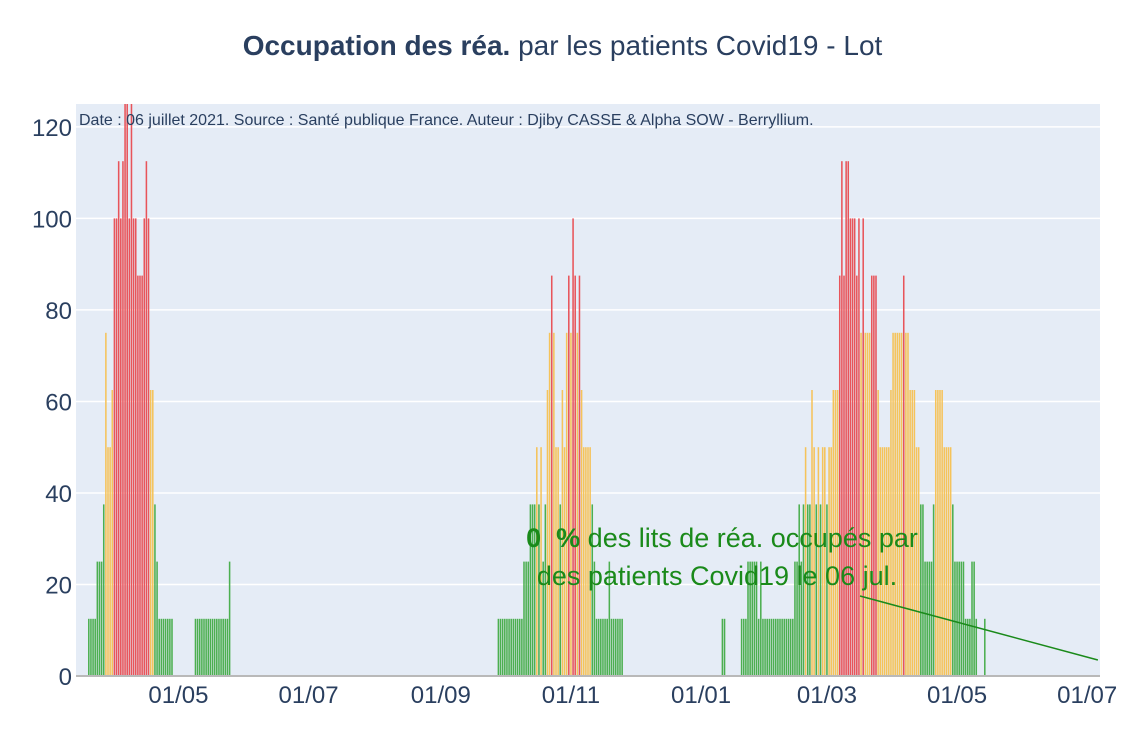  I want to click on x-tick-label: 01/09, so click(441, 695).